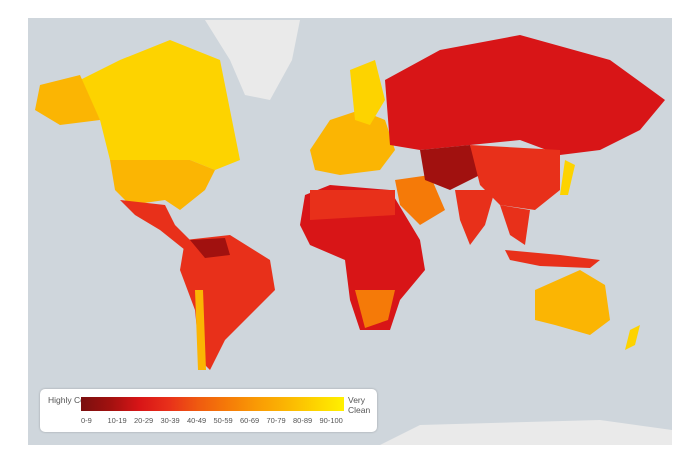 The width and height of the screenshot is (700, 467). What do you see at coordinates (252, 60) in the screenshot?
I see `region-greenland` at bounding box center [252, 60].